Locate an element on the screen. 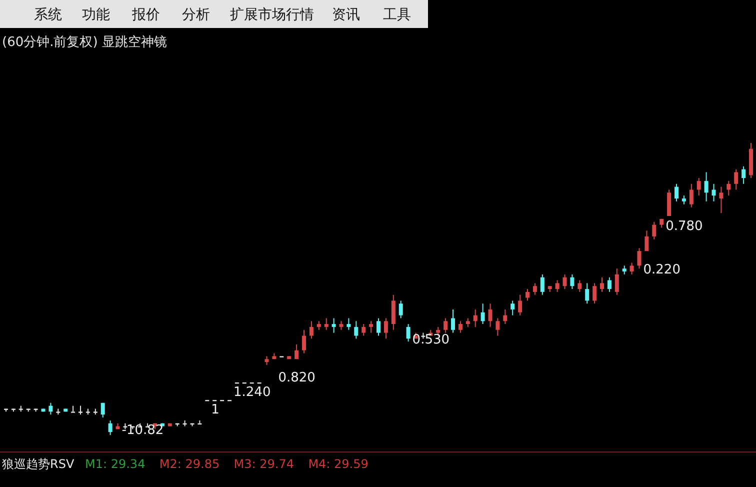 The image size is (756, 487). text: M1: 29.34 is located at coordinates (115, 464).